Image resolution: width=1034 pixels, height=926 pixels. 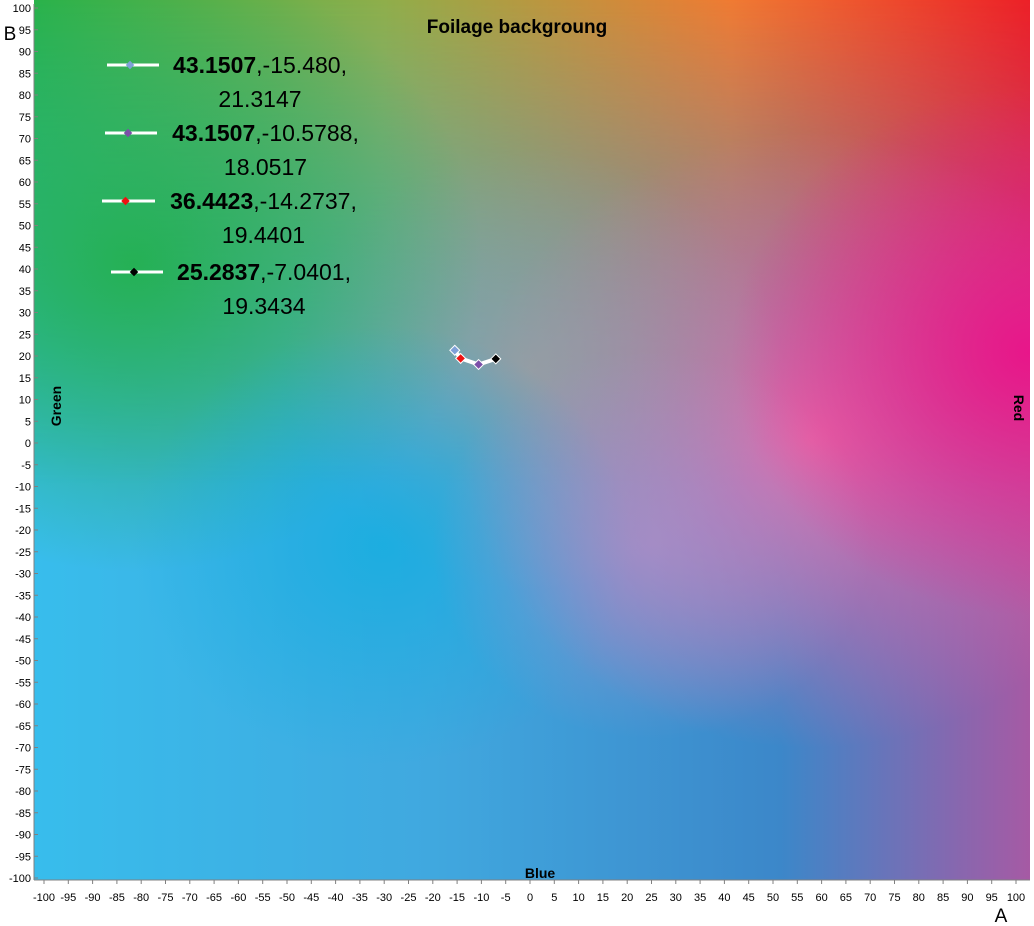 I want to click on legend-ab-value: ,-15.480,, so click(x=301, y=65).